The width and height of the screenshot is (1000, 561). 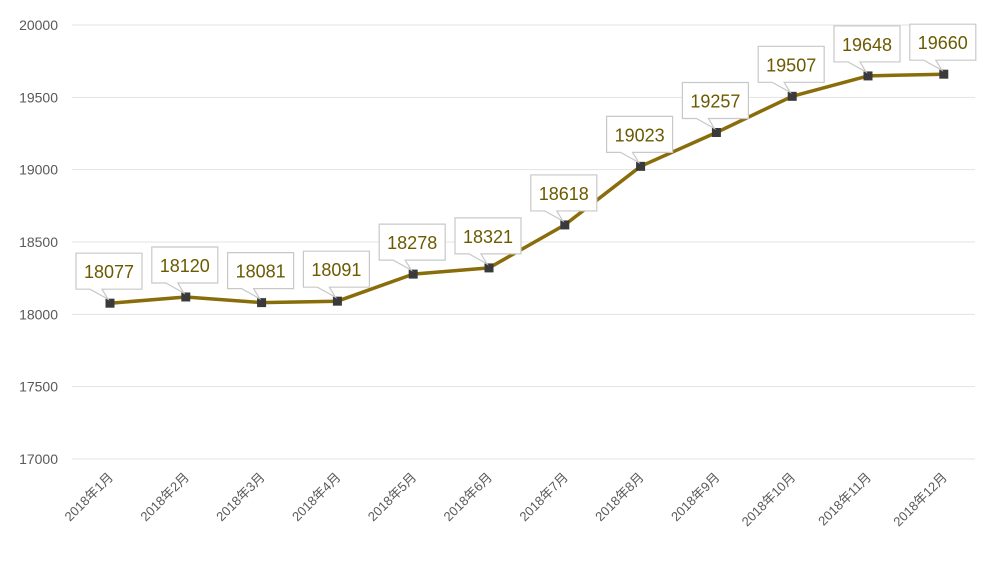 I want to click on y-tick-label: 19000, so click(x=38, y=170).